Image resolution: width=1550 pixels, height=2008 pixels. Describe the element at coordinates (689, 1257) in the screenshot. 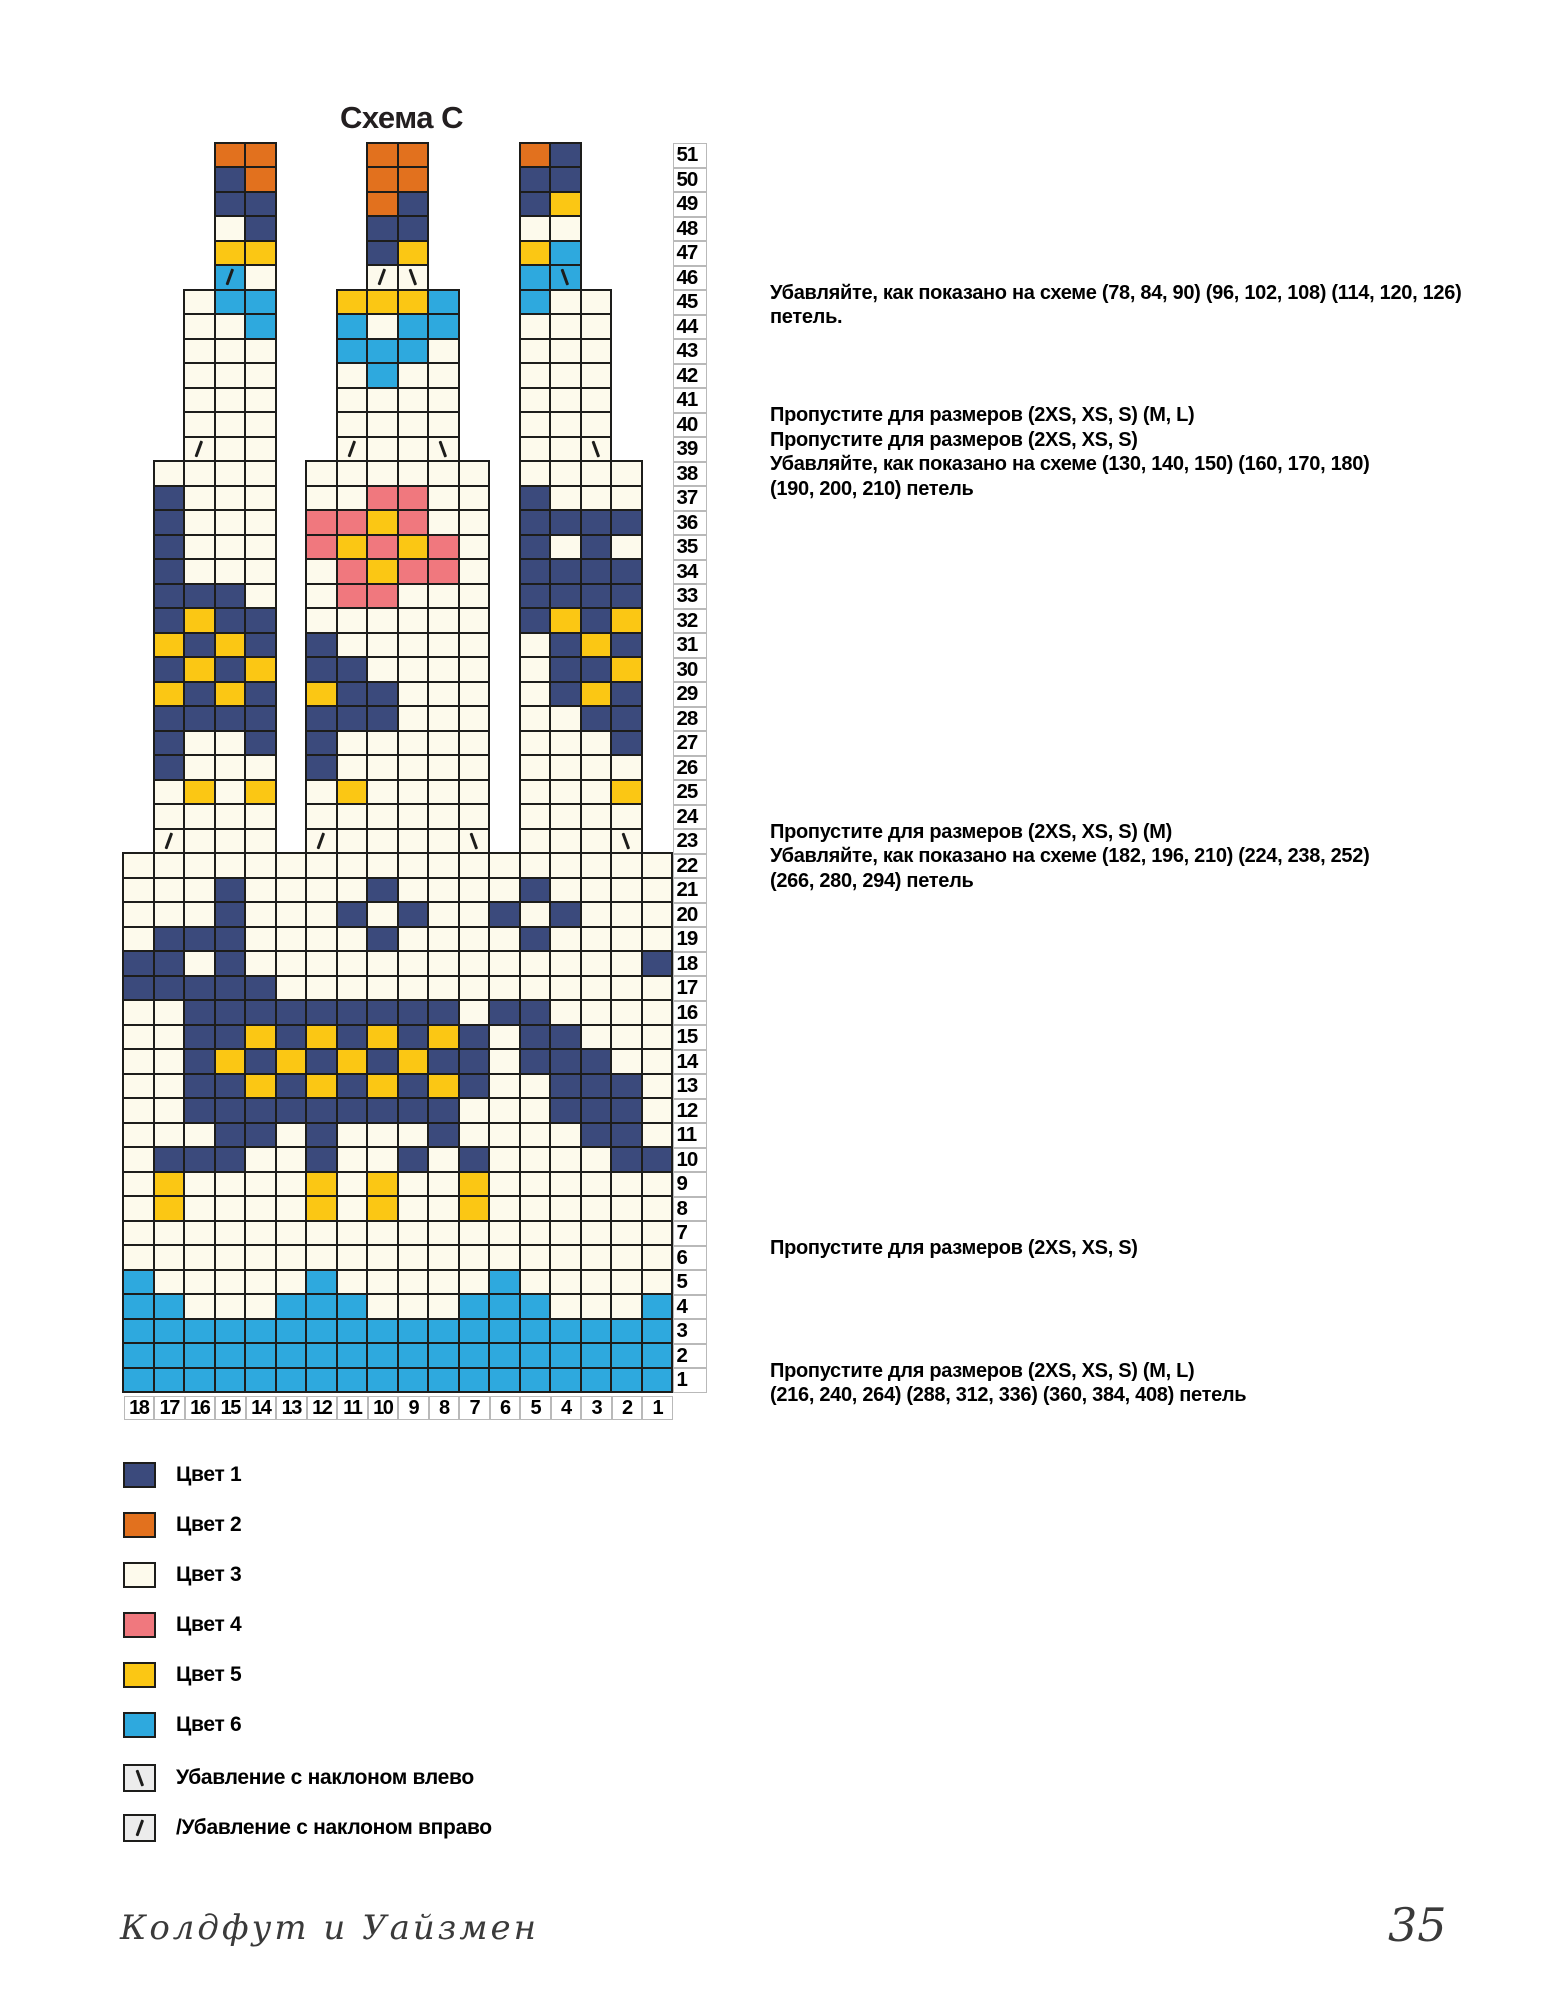

I see `row-number-6: 6` at that location.